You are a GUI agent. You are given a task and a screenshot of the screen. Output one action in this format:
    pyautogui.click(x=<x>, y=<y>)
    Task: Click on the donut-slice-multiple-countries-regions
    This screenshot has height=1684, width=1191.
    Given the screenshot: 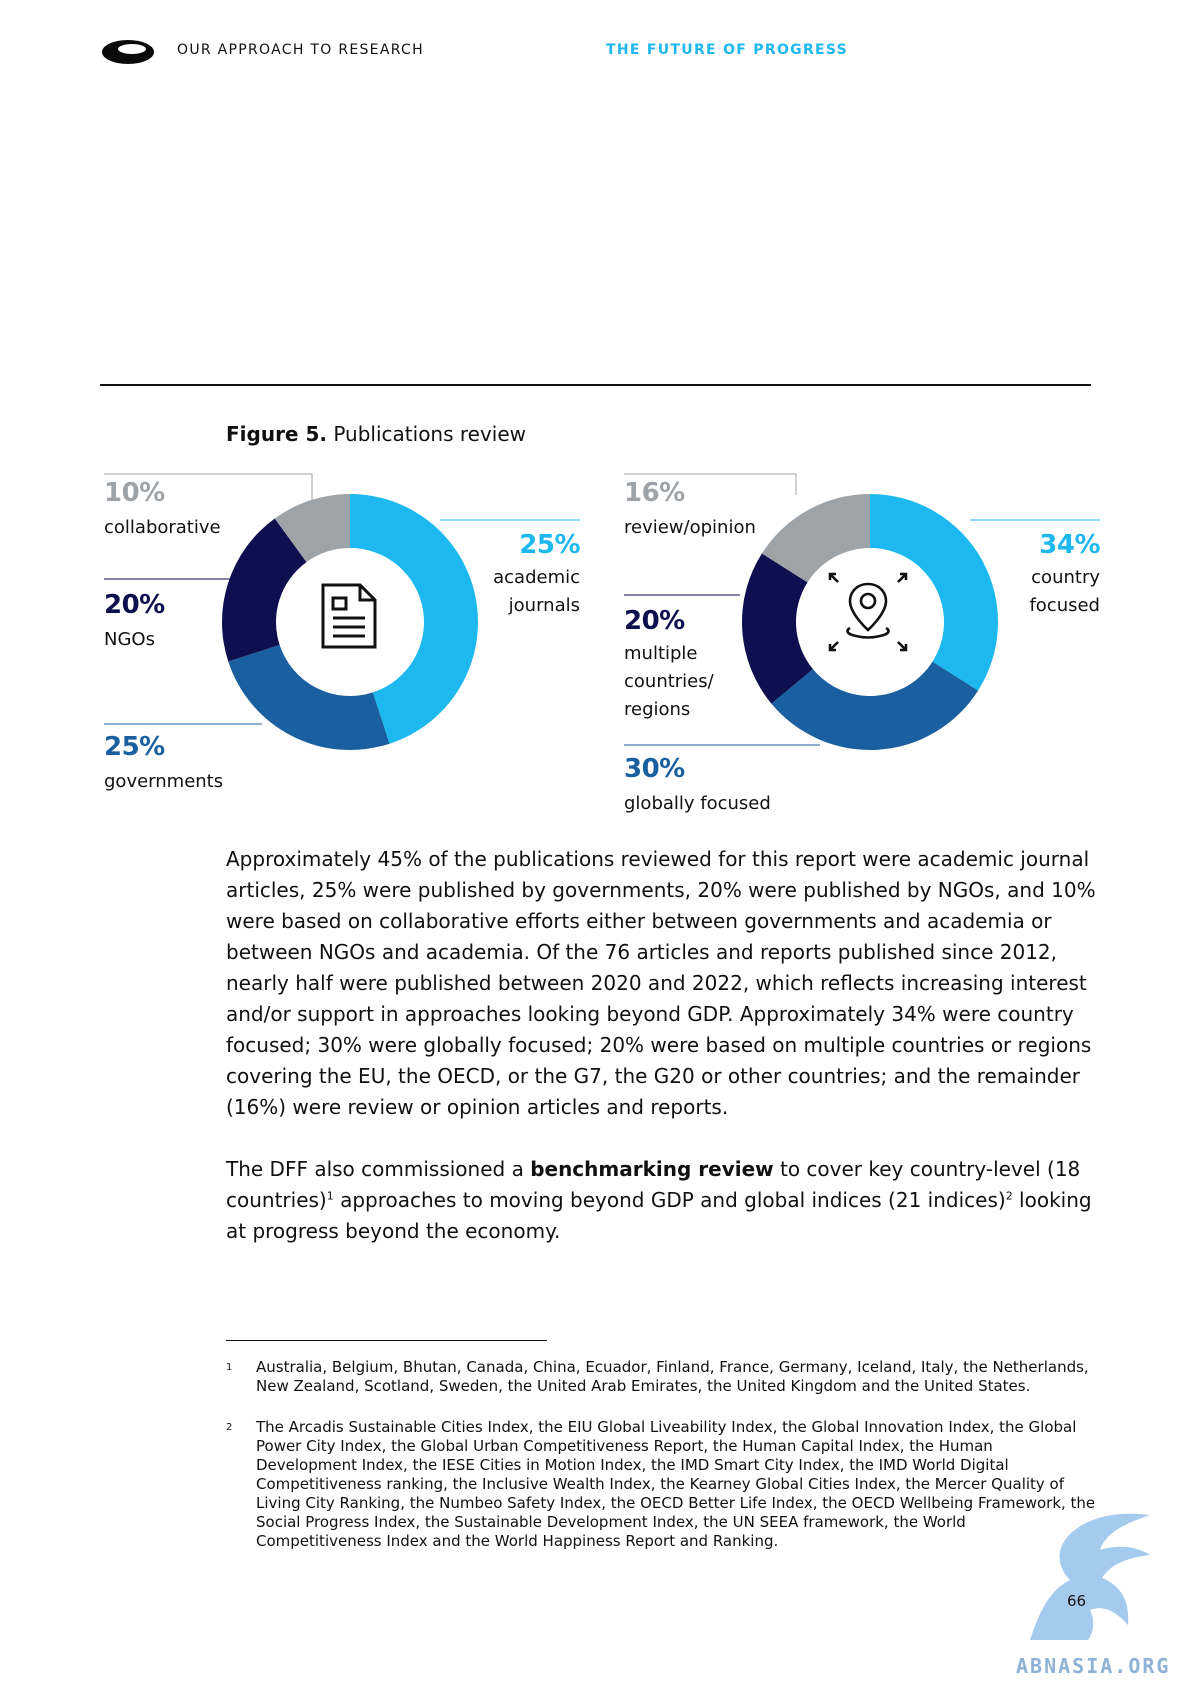 What is the action you would take?
    pyautogui.click(x=777, y=628)
    